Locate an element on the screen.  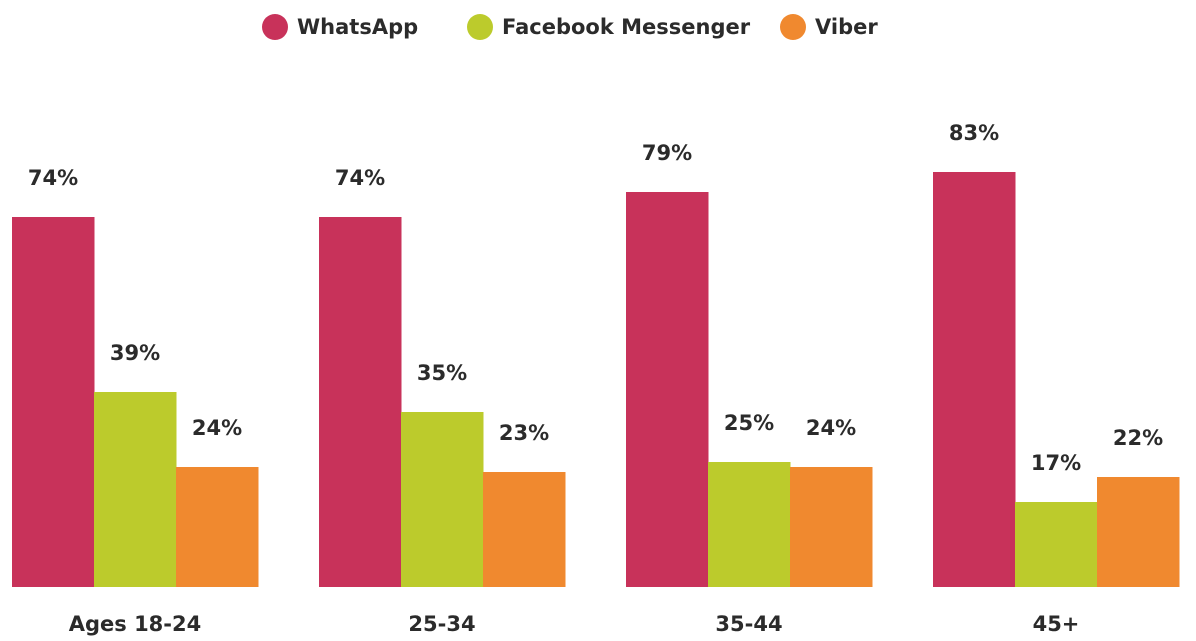
value-label: 17% is located at coordinates (1056, 463).